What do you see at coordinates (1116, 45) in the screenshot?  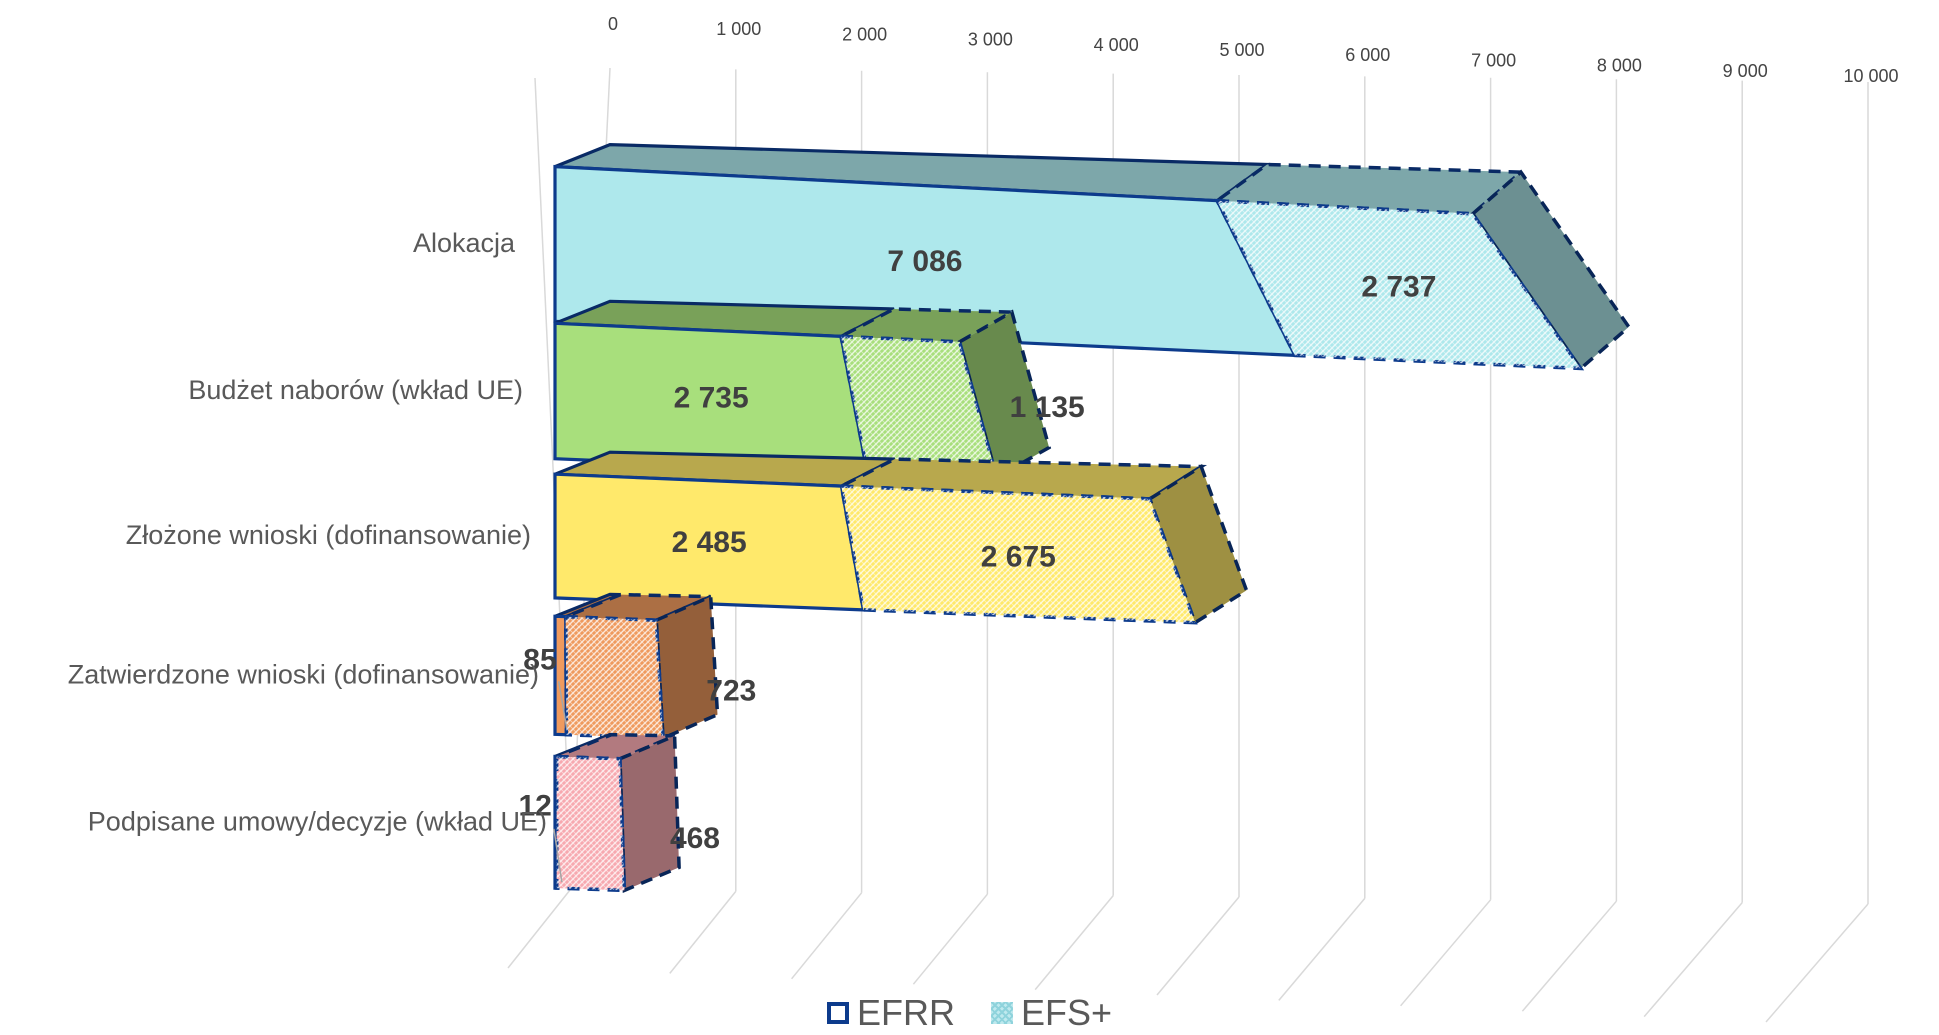 I see `tick-label: 4 000` at bounding box center [1116, 45].